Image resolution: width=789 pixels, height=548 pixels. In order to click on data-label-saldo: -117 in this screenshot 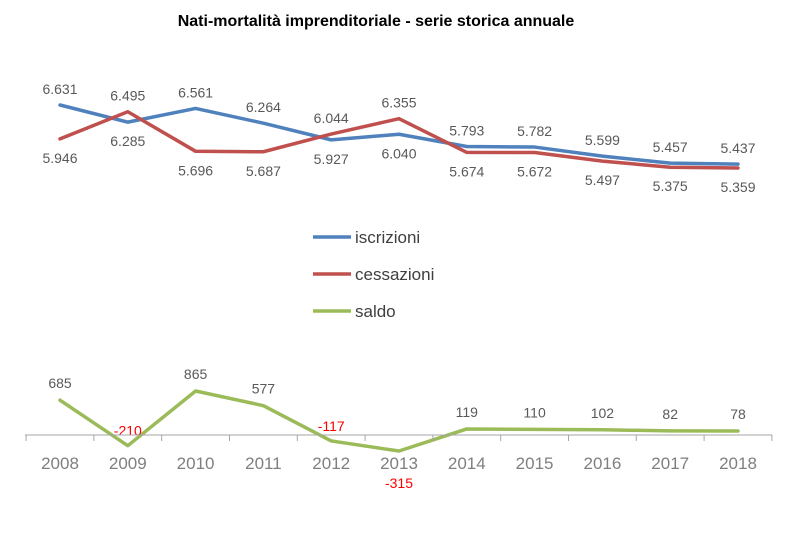, I will do `click(331, 426)`.